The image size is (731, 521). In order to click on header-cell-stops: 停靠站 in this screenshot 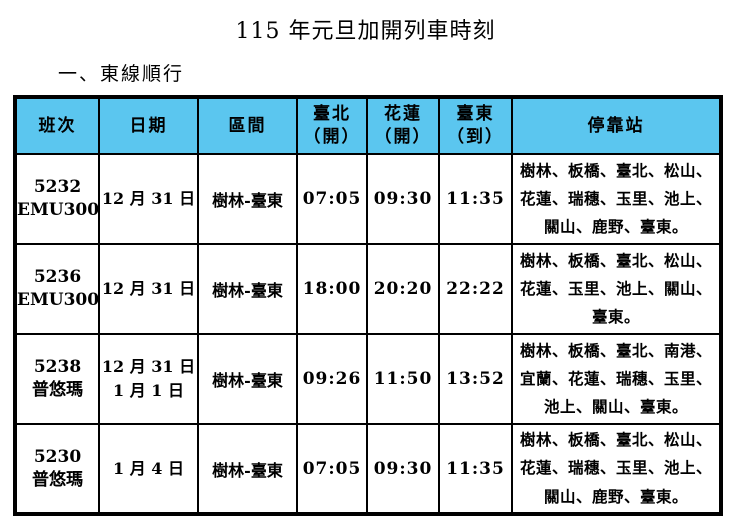, I will do `click(616, 125)`.